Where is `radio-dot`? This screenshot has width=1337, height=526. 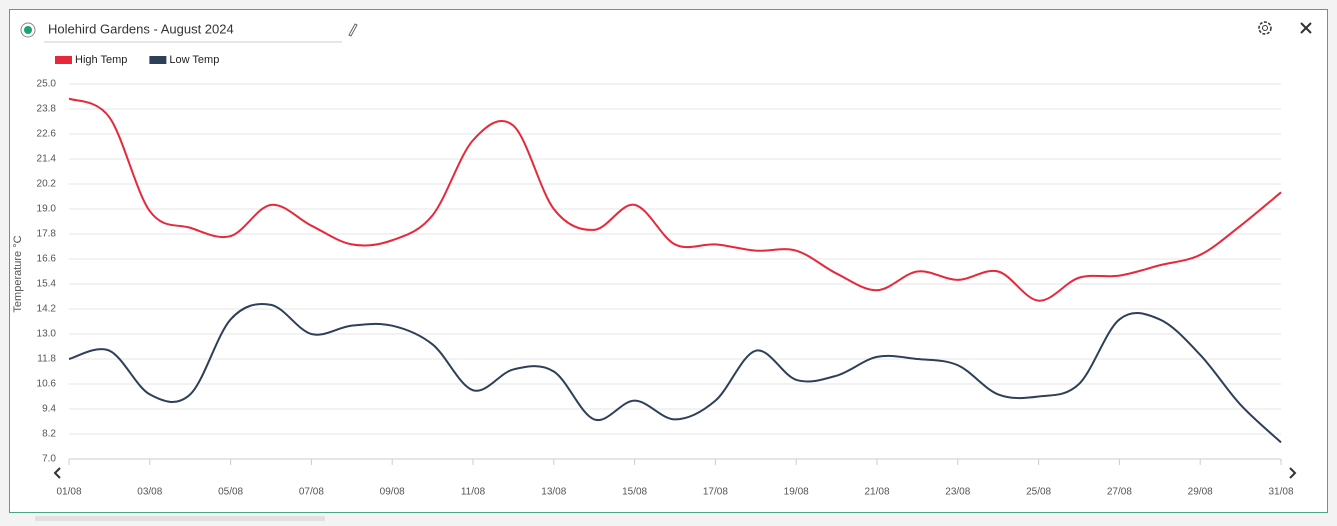
radio-dot is located at coordinates (28, 30).